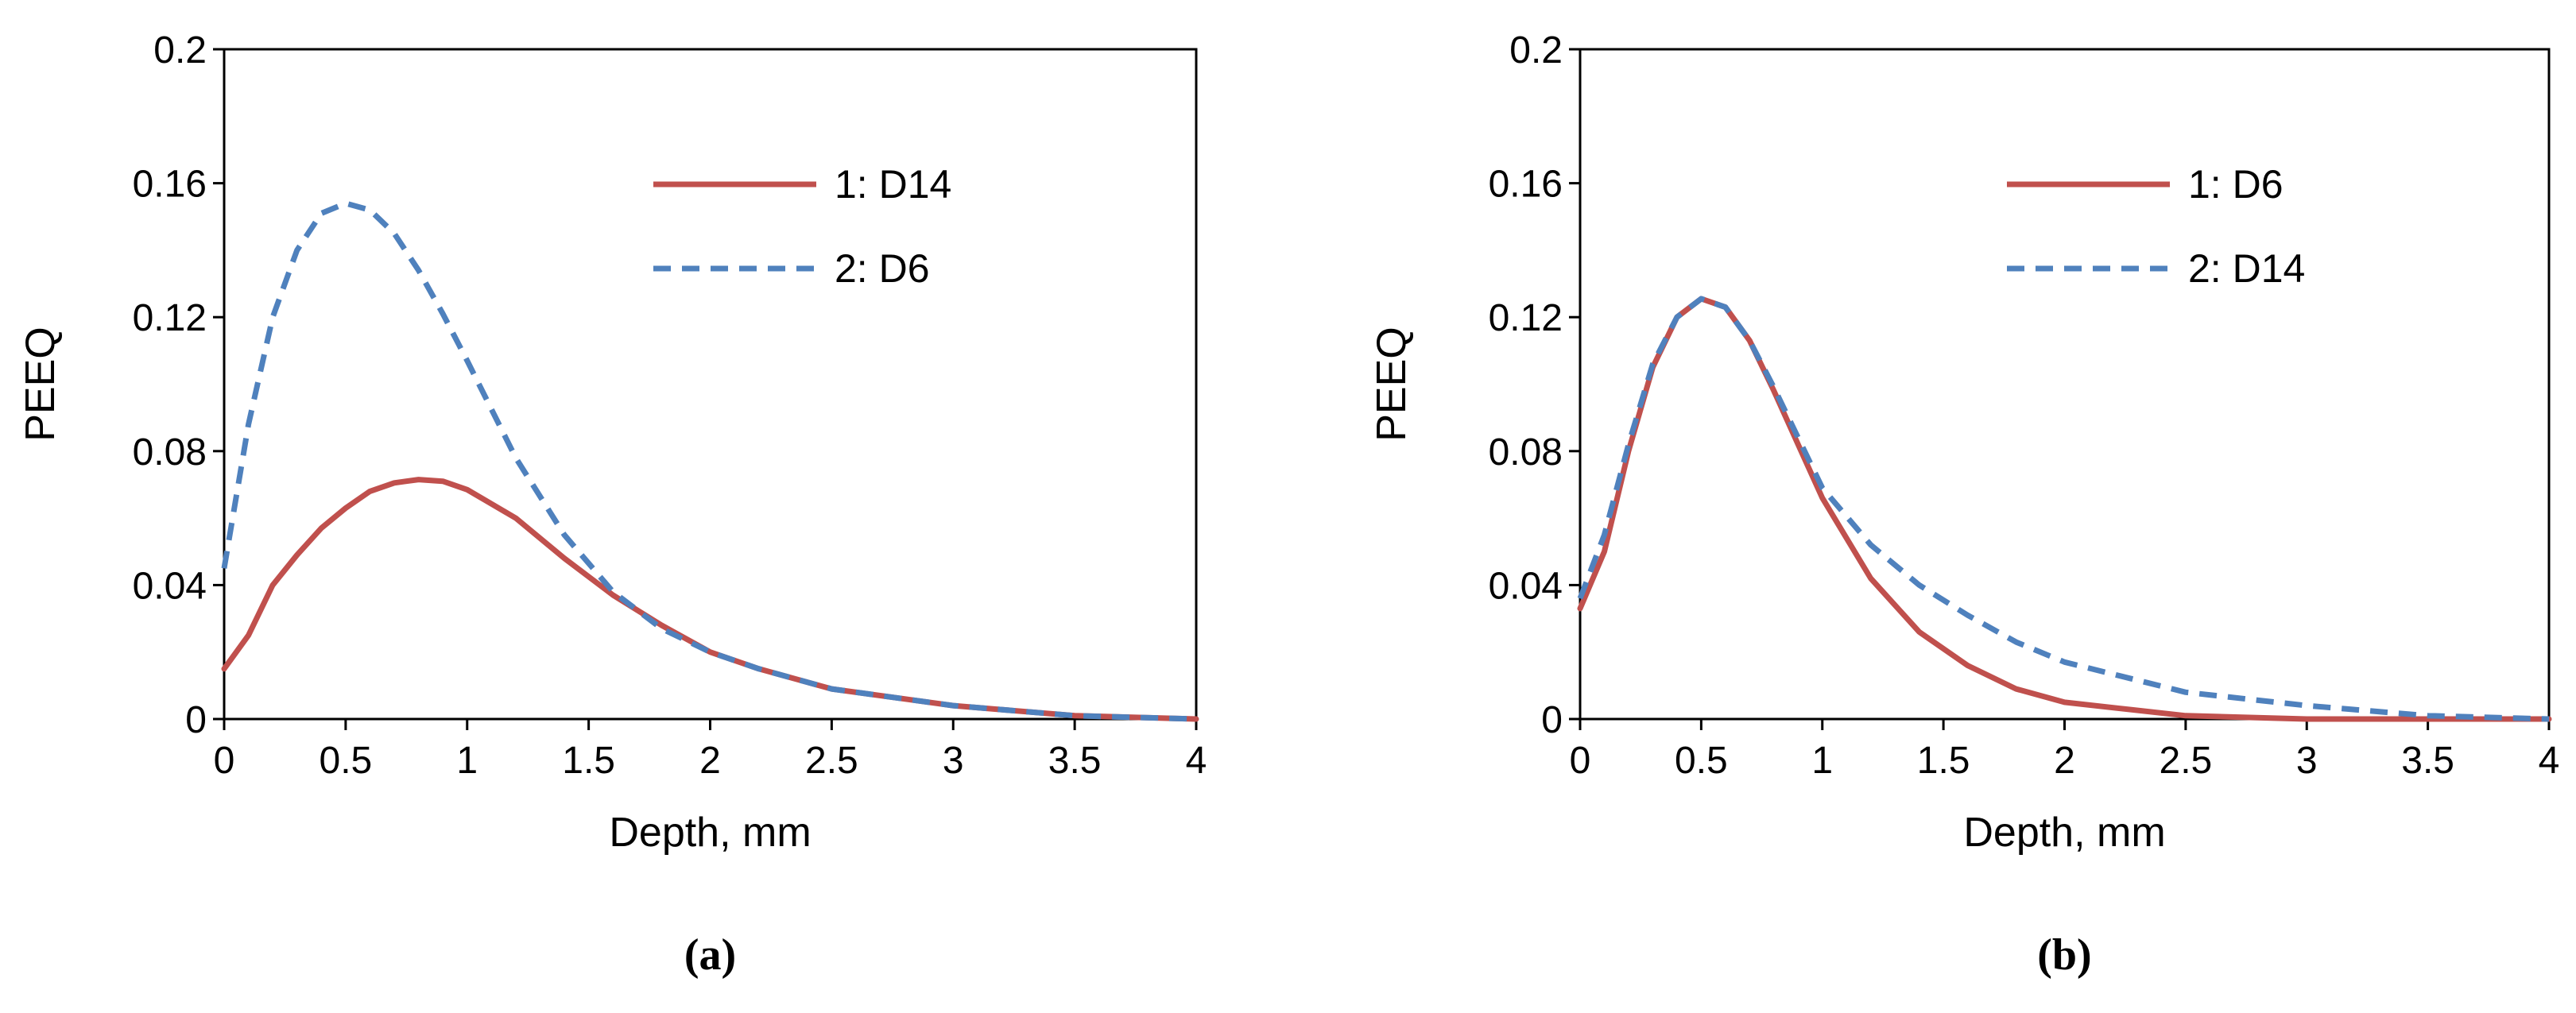  Describe the element at coordinates (710, 955) in the screenshot. I see `panel-label: (a)` at that location.